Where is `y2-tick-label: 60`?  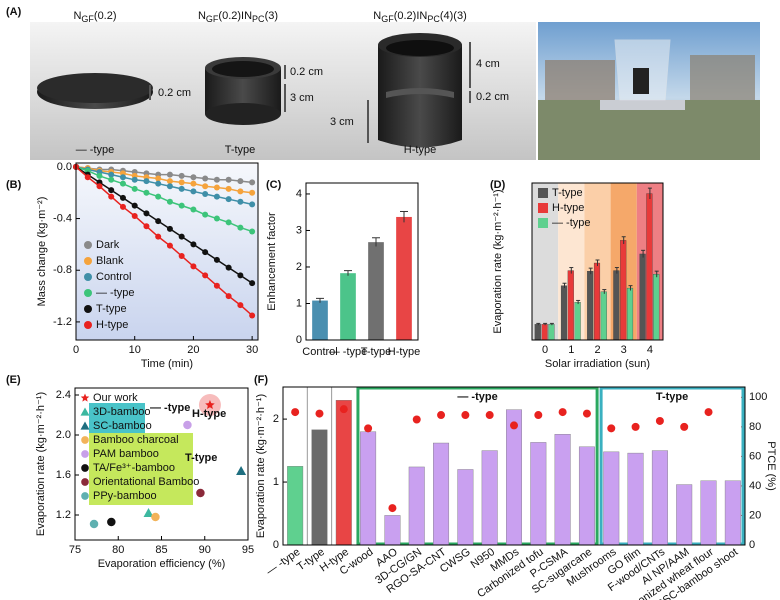 y2-tick-label: 60 is located at coordinates (755, 456).